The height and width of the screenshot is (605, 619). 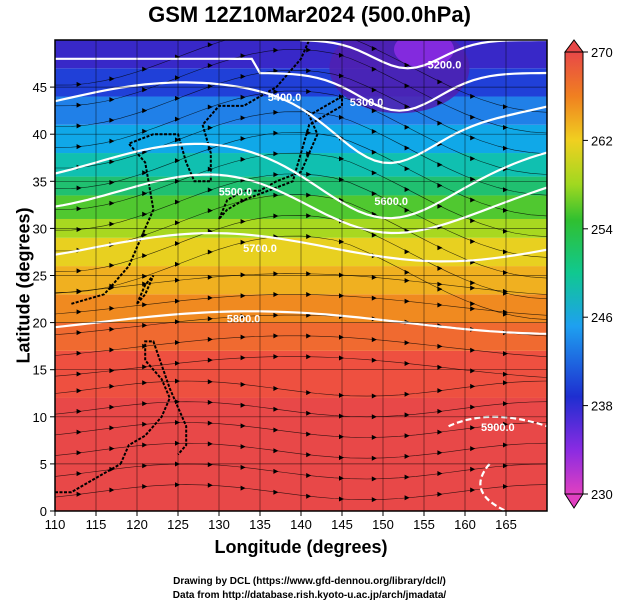 What do you see at coordinates (219, 524) in the screenshot?
I see `x-tick-label: 130` at bounding box center [219, 524].